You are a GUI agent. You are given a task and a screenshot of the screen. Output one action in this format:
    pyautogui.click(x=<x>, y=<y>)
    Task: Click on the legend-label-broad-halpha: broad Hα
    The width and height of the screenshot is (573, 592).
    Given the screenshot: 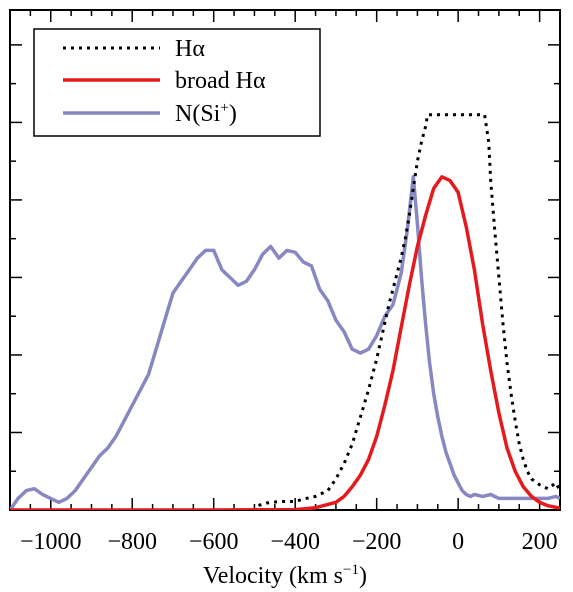 What is the action you would take?
    pyautogui.click(x=220, y=81)
    